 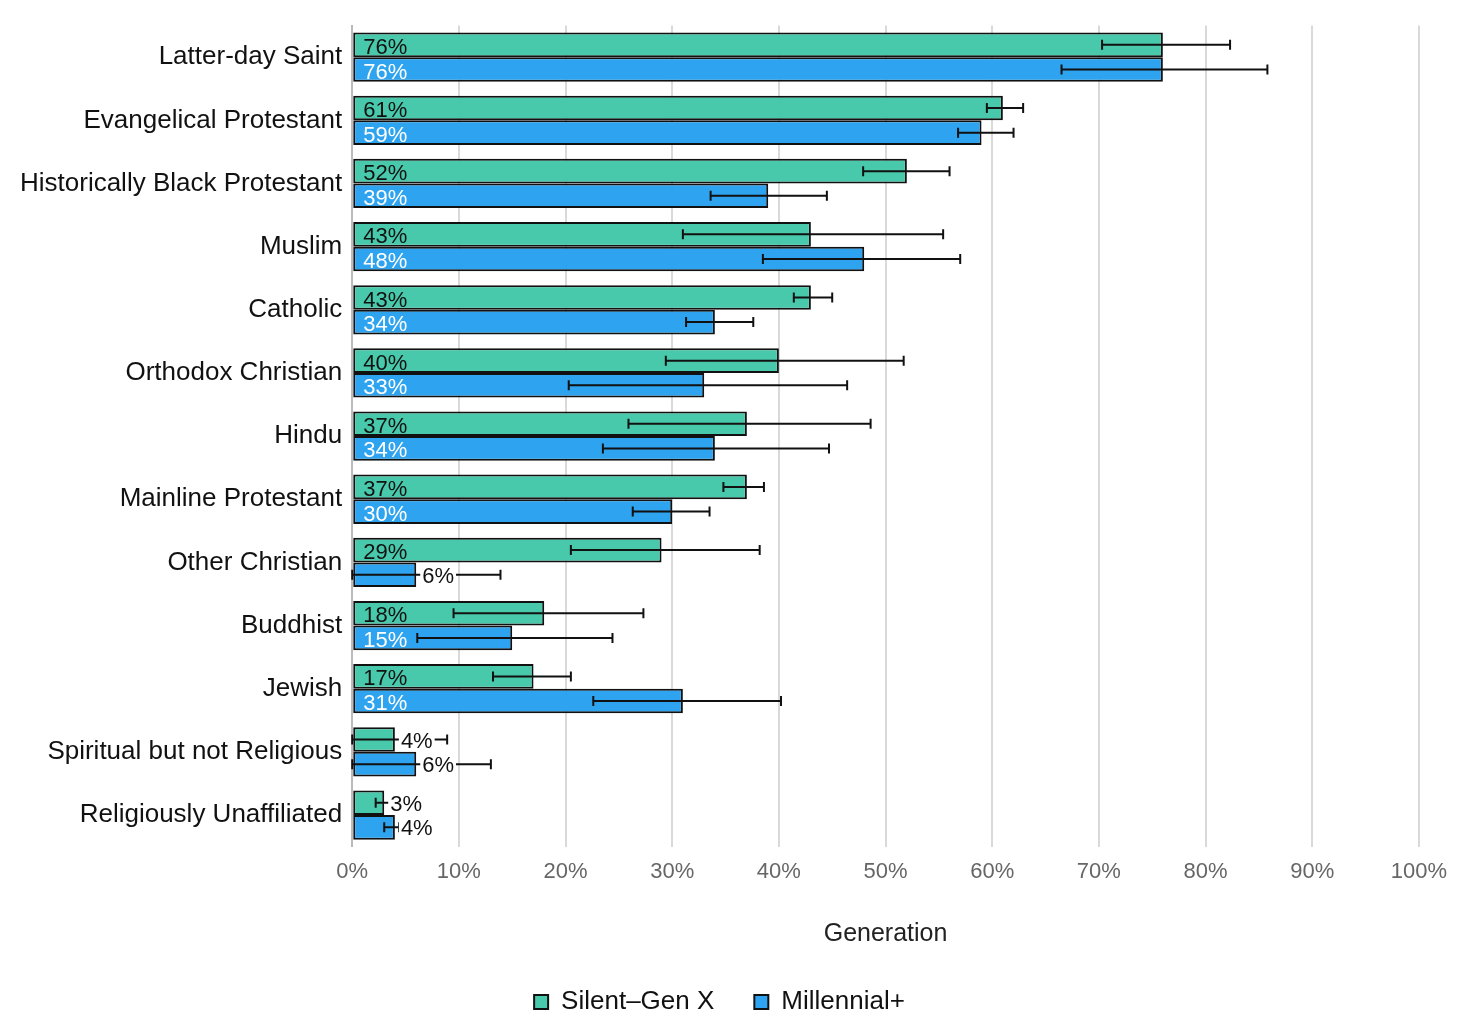 What do you see at coordinates (301, 244) in the screenshot?
I see `y-tick-label: Muslim` at bounding box center [301, 244].